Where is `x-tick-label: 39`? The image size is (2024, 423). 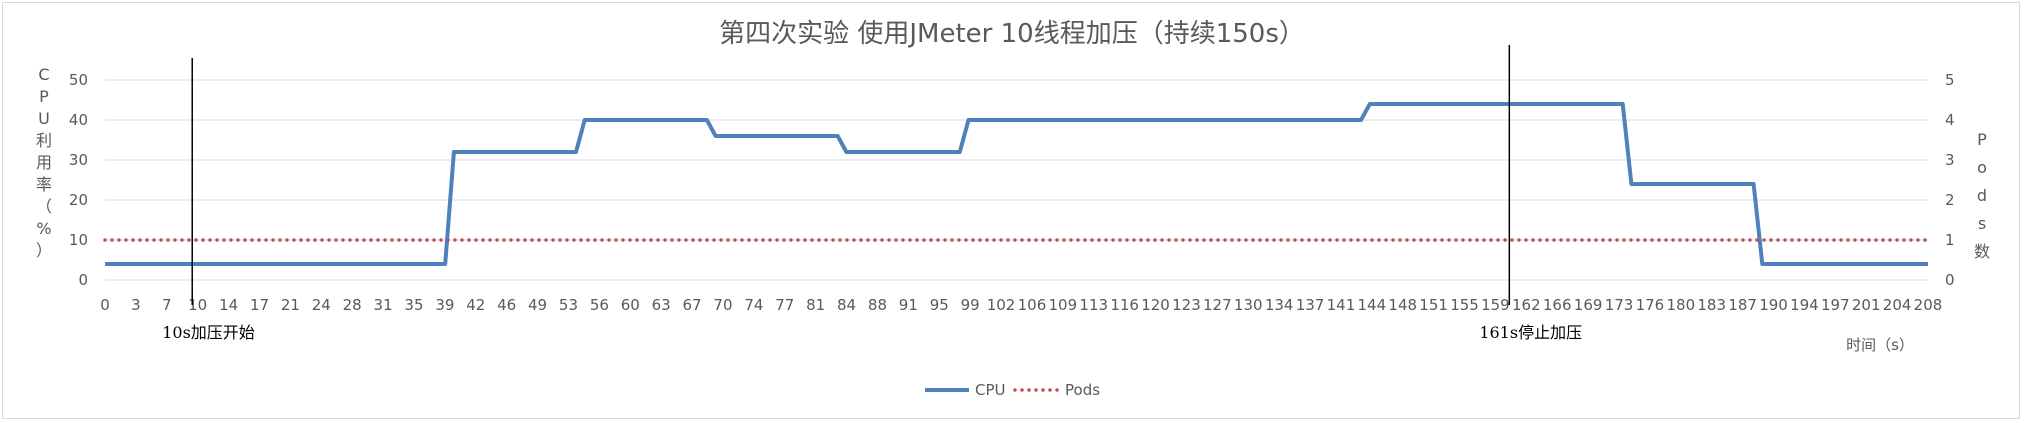 x-tick-label: 39 is located at coordinates (444, 305).